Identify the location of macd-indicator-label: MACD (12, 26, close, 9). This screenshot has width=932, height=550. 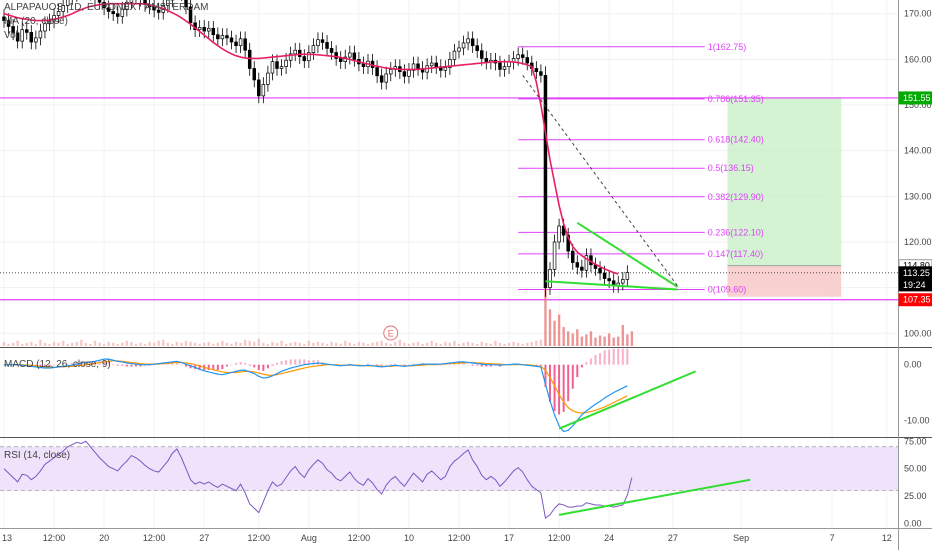
(57, 364).